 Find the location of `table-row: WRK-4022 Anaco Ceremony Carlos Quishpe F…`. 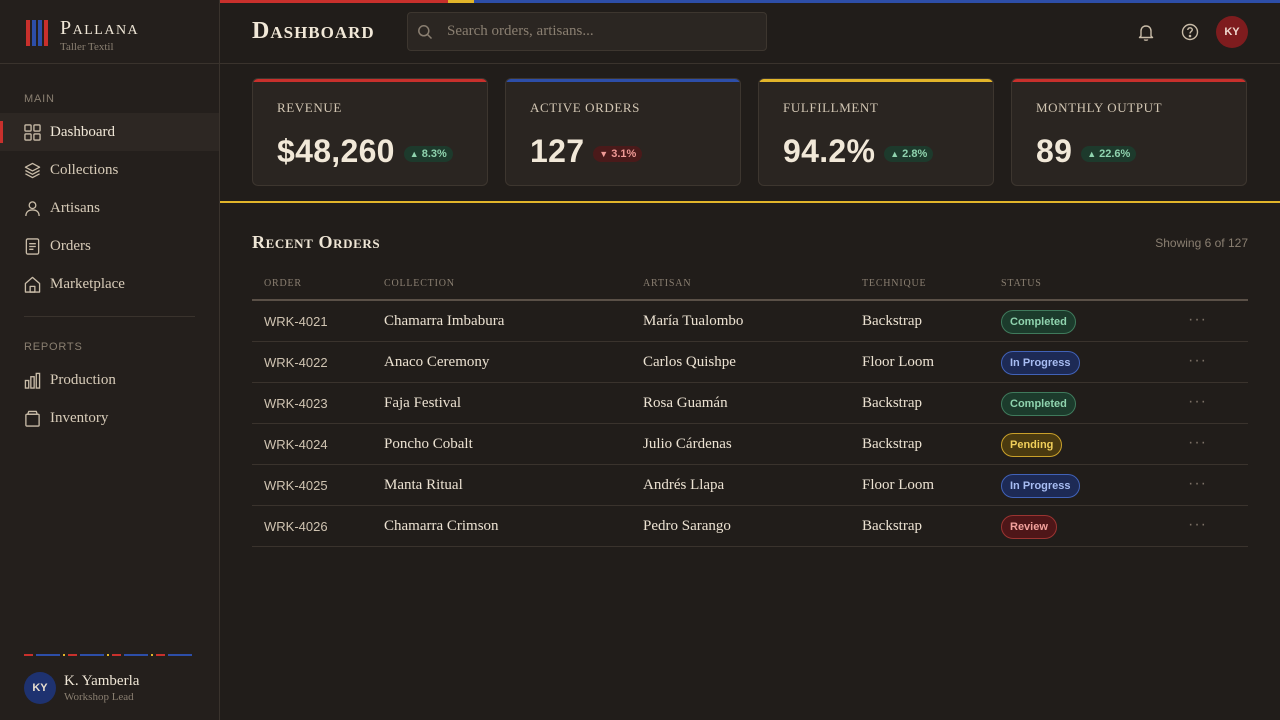

table-row: WRK-4022 Anaco Ceremony Carlos Quishpe F… is located at coordinates (750, 362).